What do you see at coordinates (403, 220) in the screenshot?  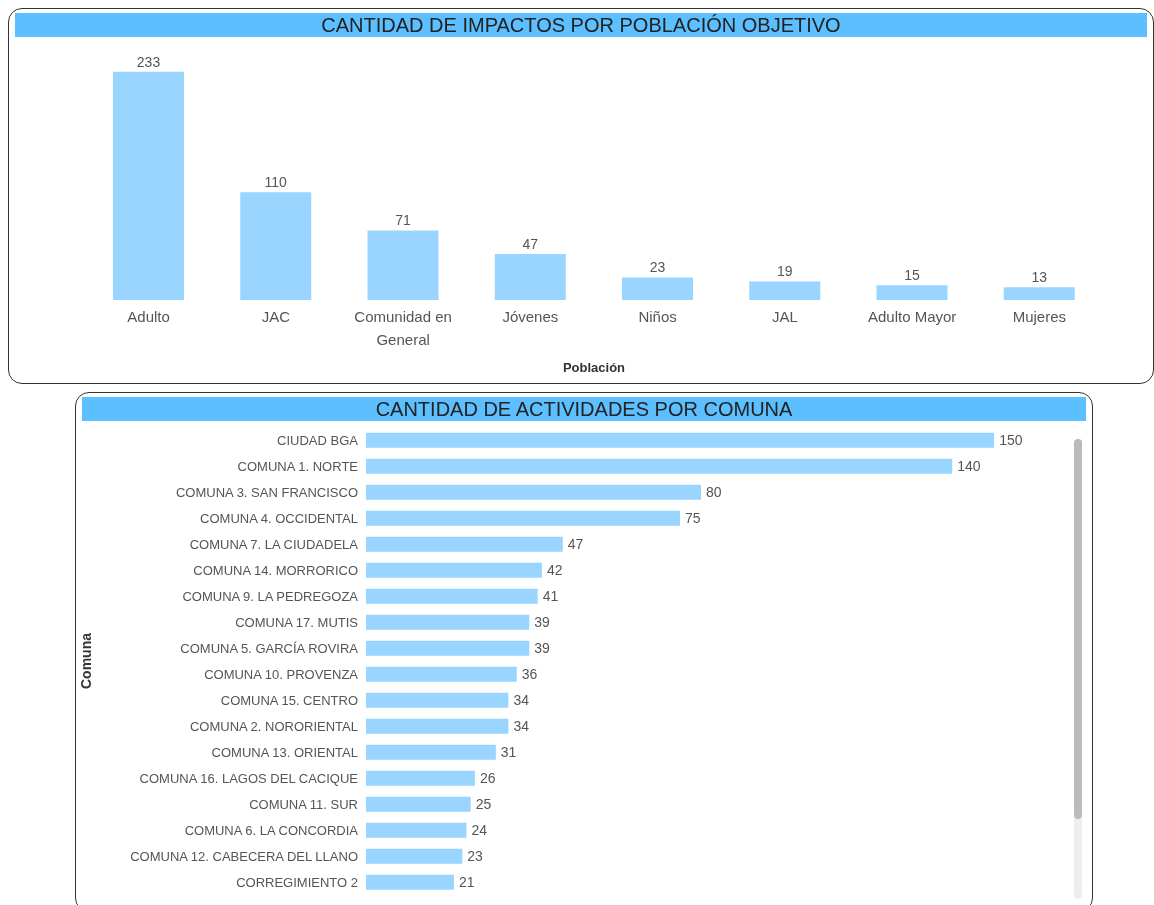 I see `data-label: 71` at bounding box center [403, 220].